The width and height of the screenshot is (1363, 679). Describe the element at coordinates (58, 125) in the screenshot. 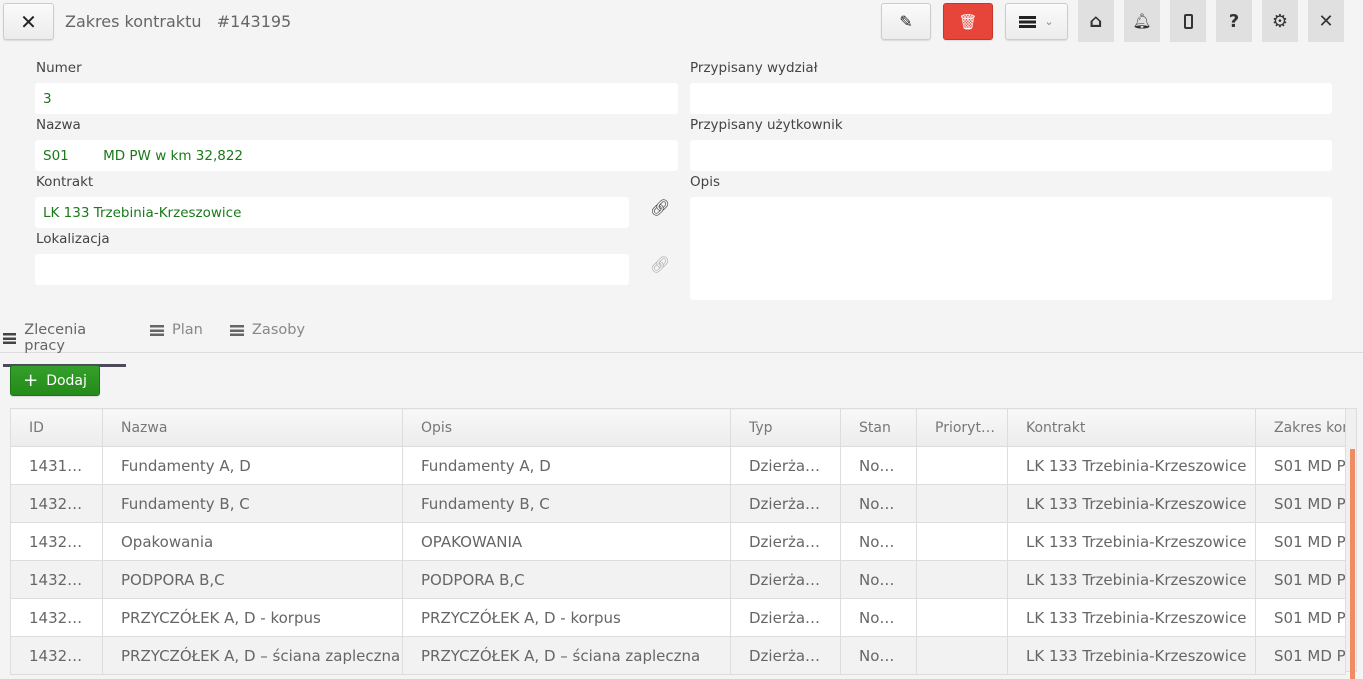

I see `nazwa-label: Nazwa` at that location.